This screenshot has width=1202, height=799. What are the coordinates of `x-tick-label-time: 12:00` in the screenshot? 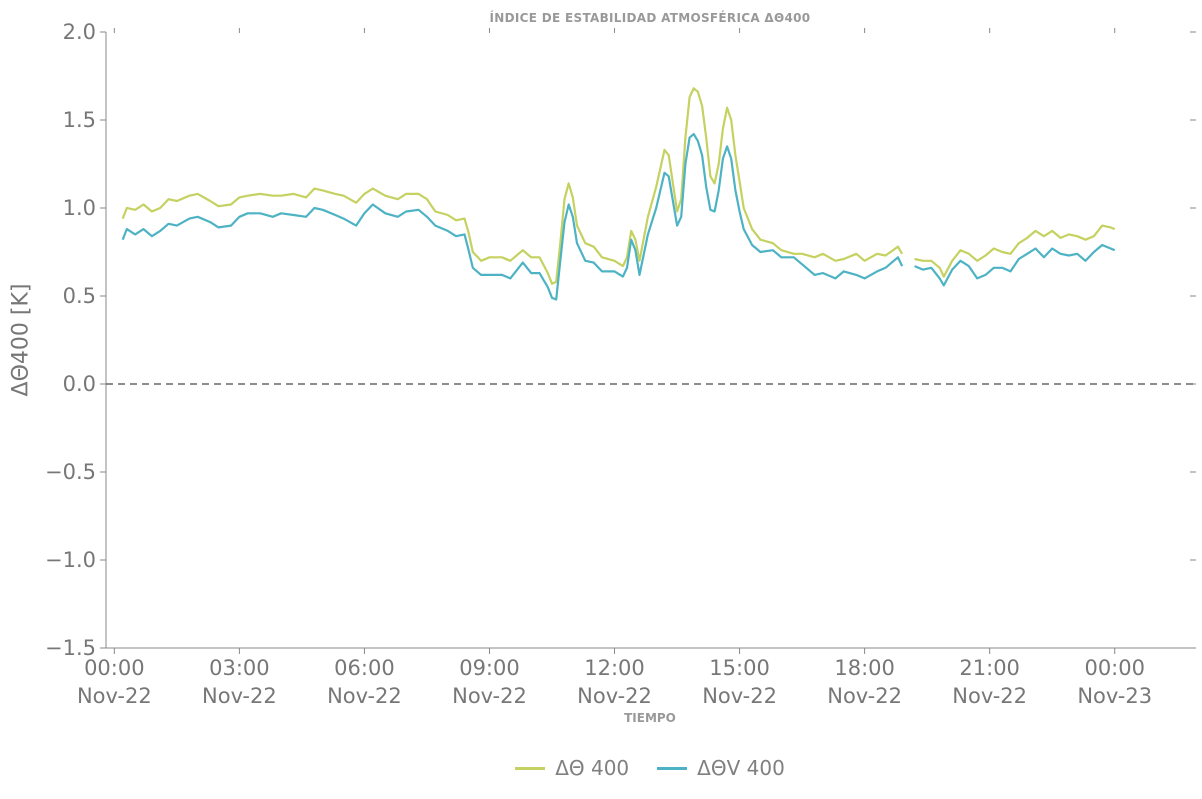 It's located at (614, 668).